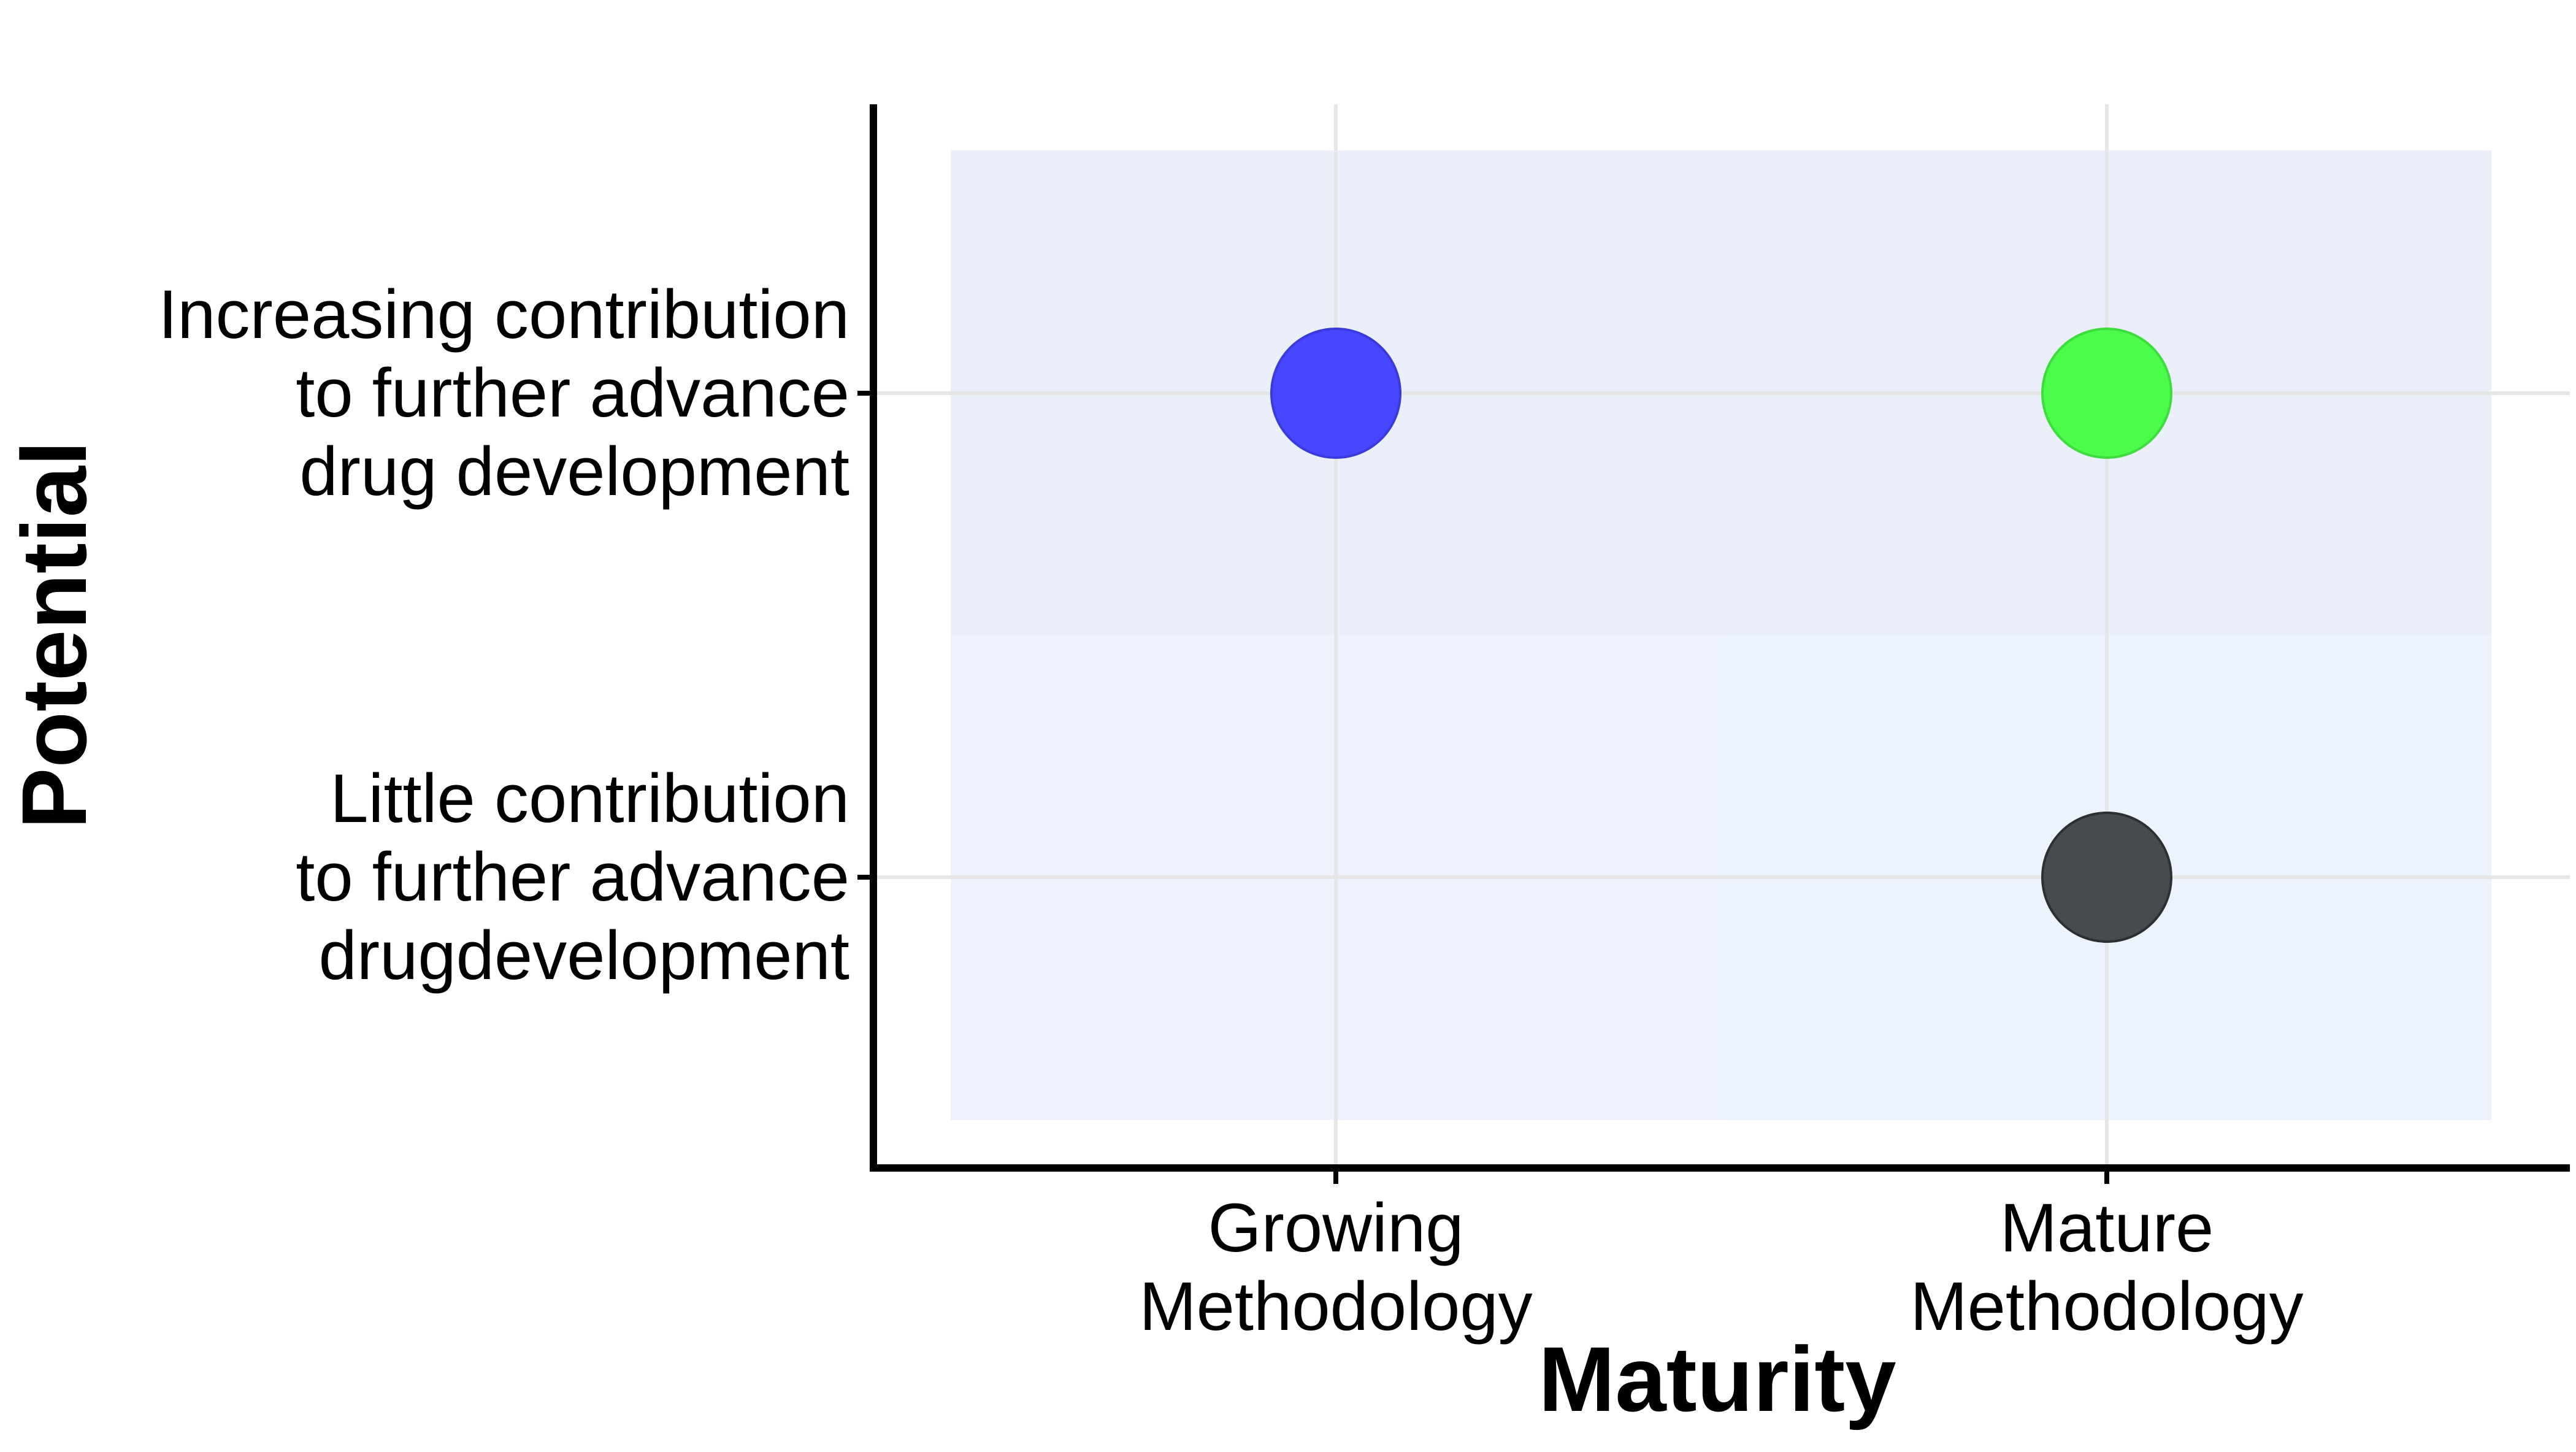  Describe the element at coordinates (503, 314) in the screenshot. I see `y-tick-label-line: Increasing contribution` at that location.